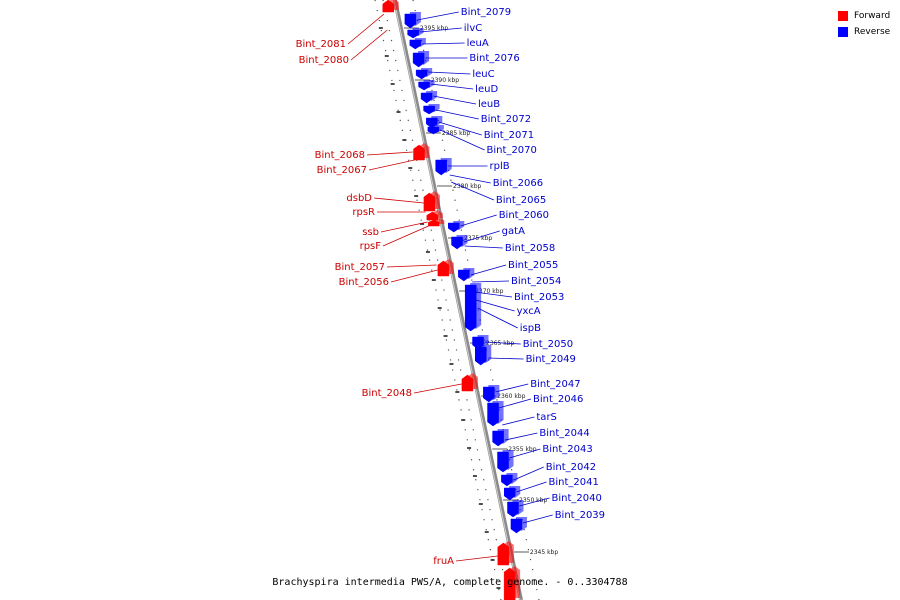  I want to click on dotted-guide-left-inner, so click(446, 300).